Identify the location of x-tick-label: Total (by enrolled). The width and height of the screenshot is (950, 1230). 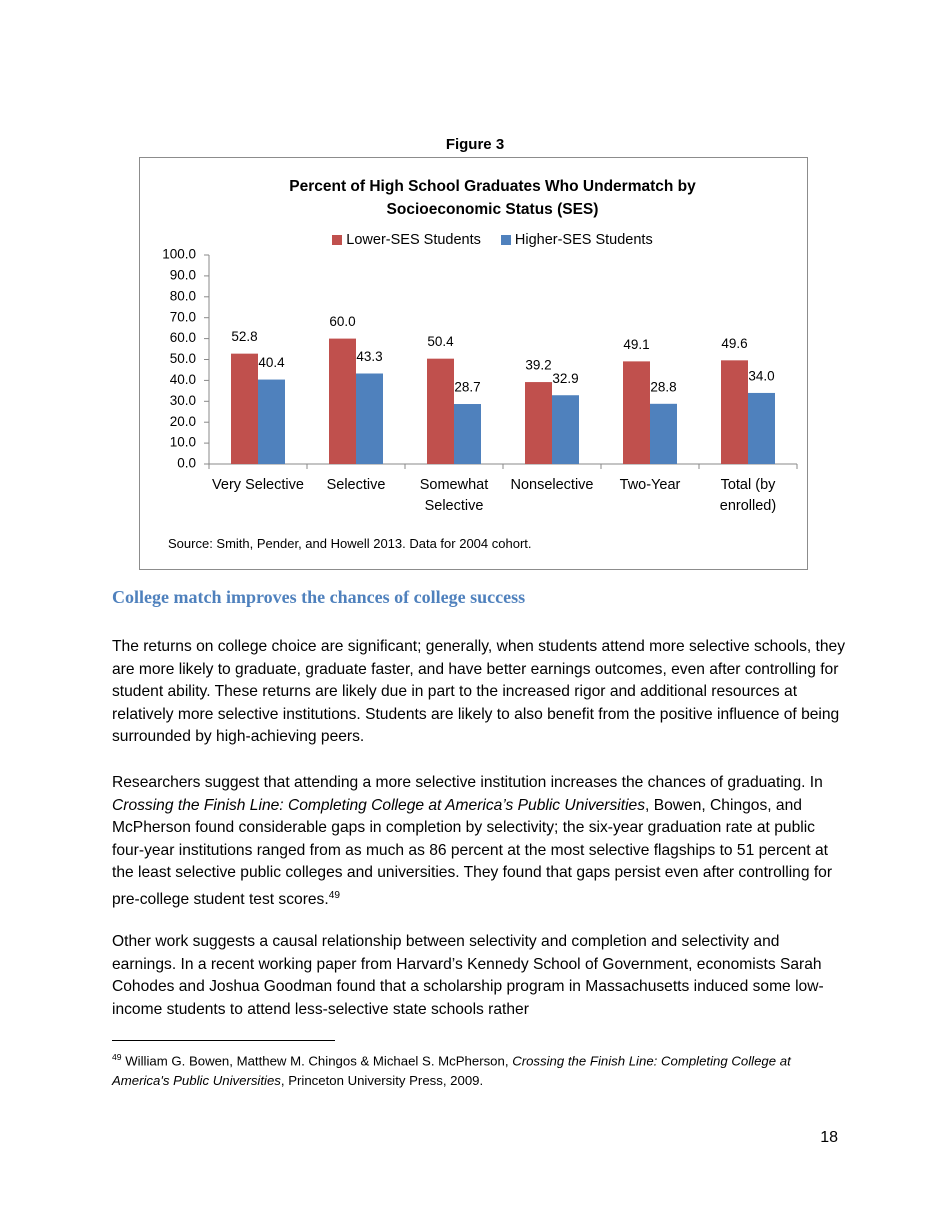
(748, 495).